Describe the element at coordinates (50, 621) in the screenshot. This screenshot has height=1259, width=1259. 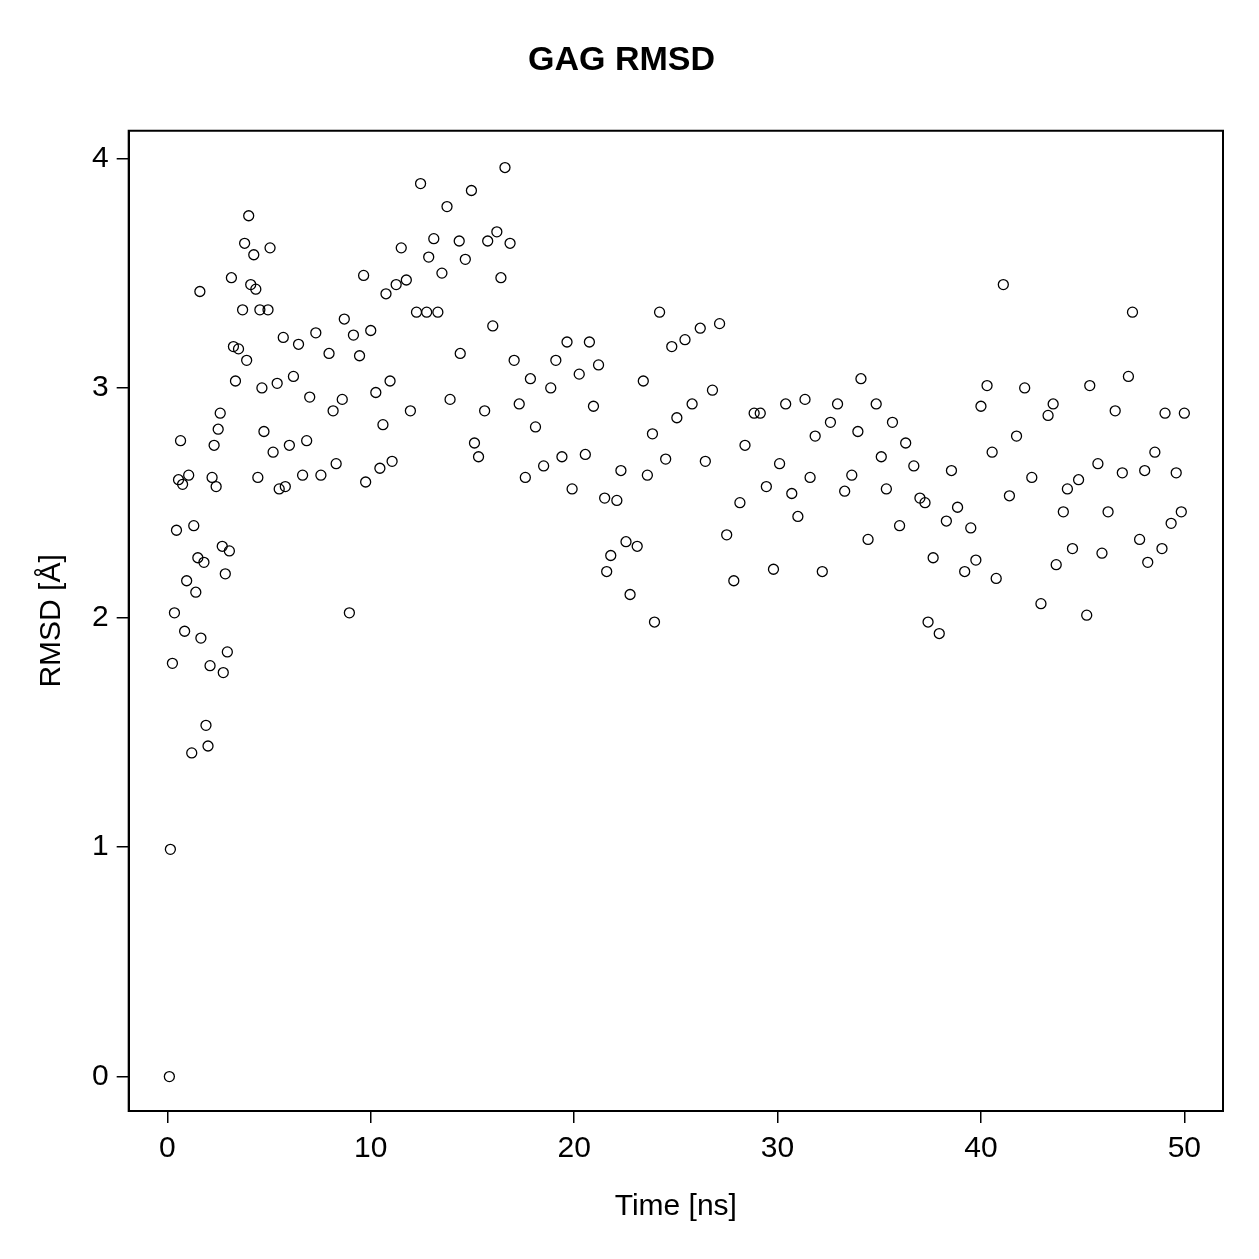
I see `y-axis-title: RMSD [Å]` at that location.